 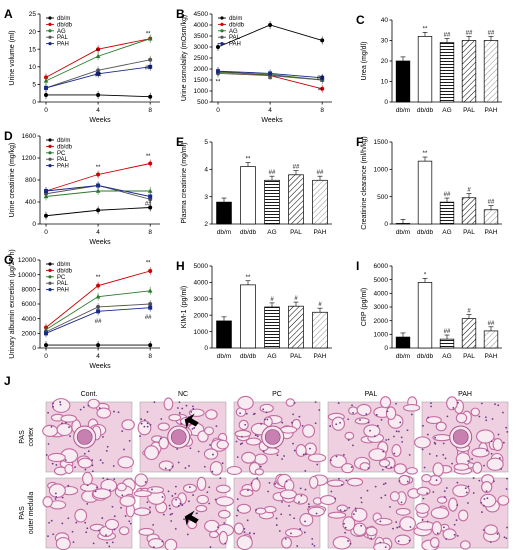 I want to click on y-tick-label: 6000, so click(x=29, y=304).